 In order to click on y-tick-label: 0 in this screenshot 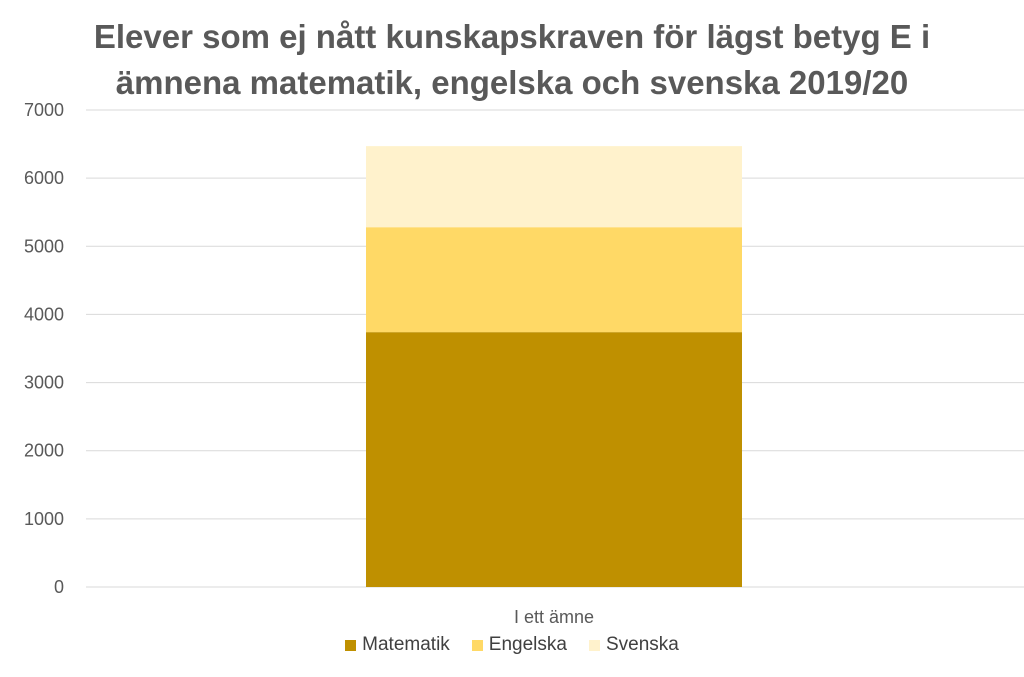, I will do `click(59, 587)`.